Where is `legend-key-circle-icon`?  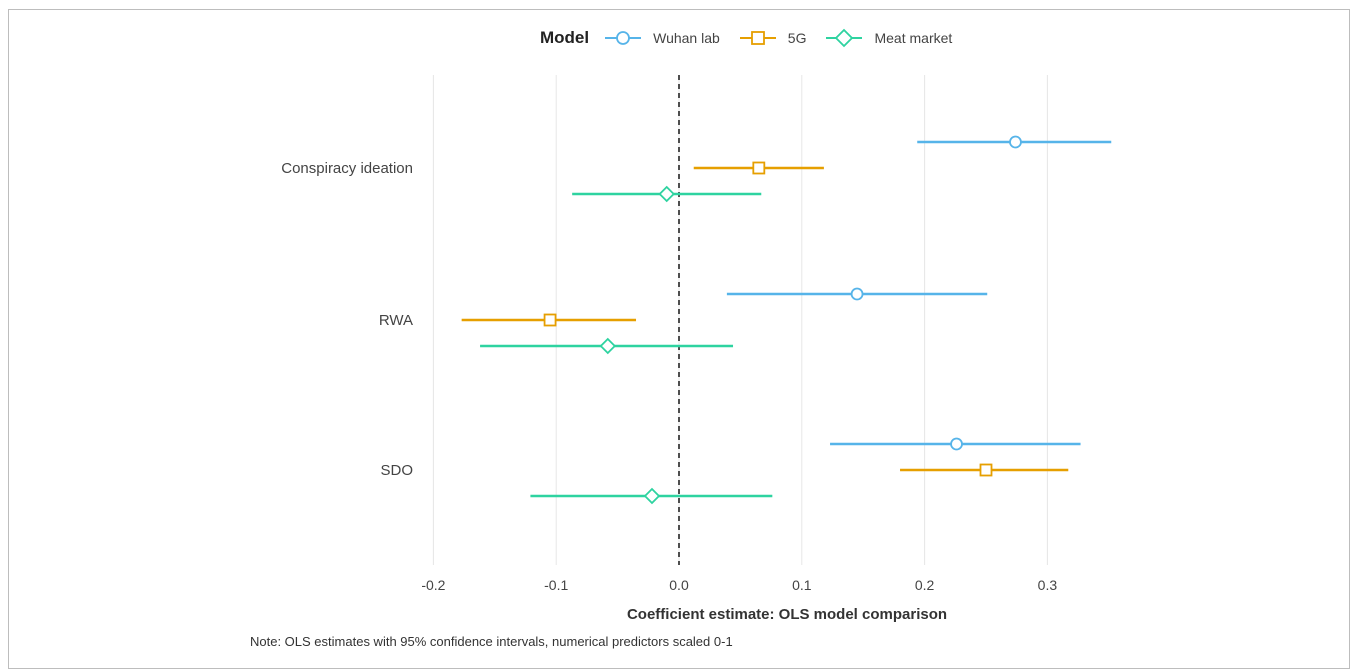
legend-key-circle-icon is located at coordinates (623, 38).